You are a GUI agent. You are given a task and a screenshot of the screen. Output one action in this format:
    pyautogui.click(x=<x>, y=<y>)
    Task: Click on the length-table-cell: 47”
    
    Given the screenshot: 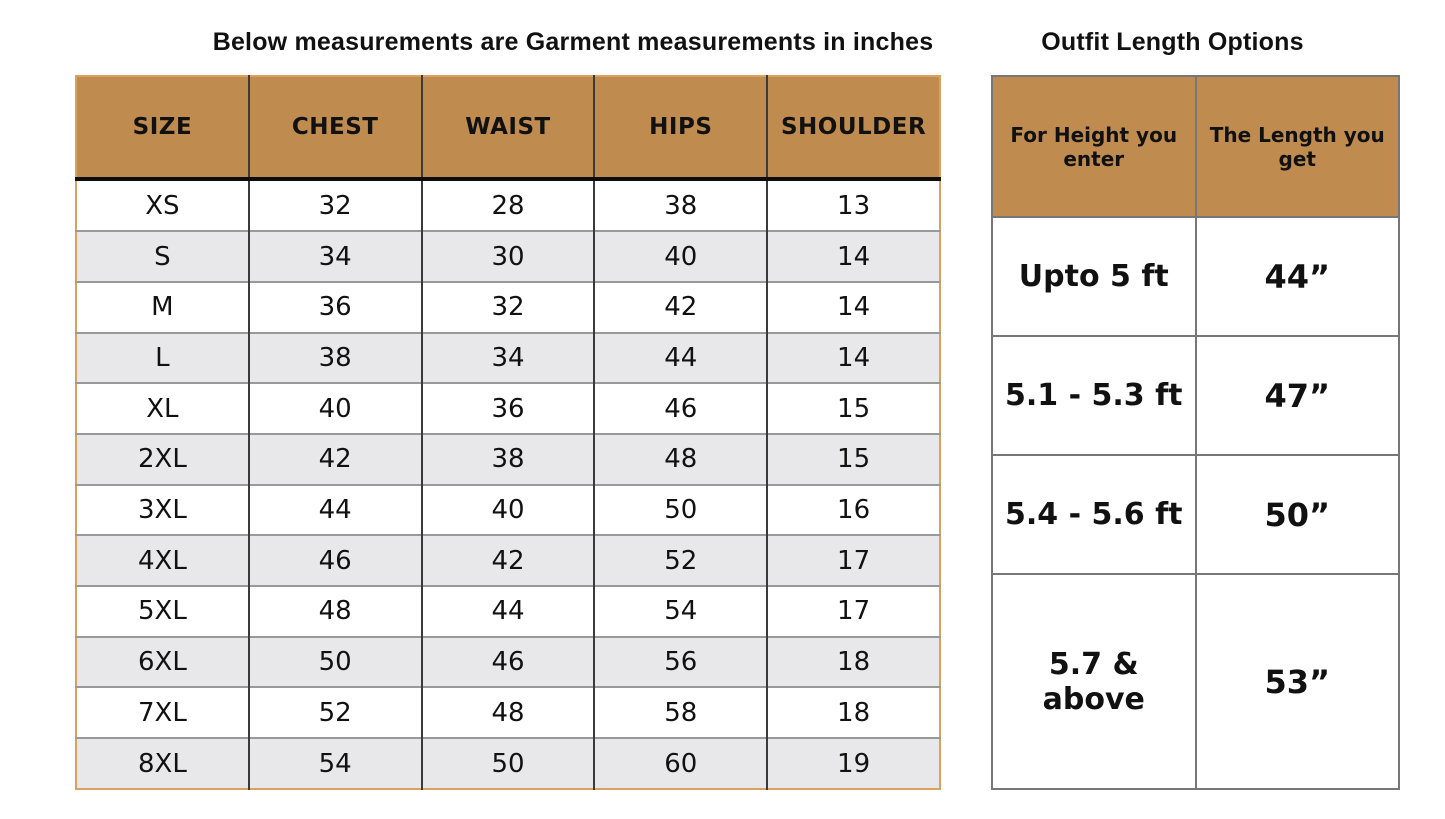 What is the action you would take?
    pyautogui.click(x=1297, y=396)
    